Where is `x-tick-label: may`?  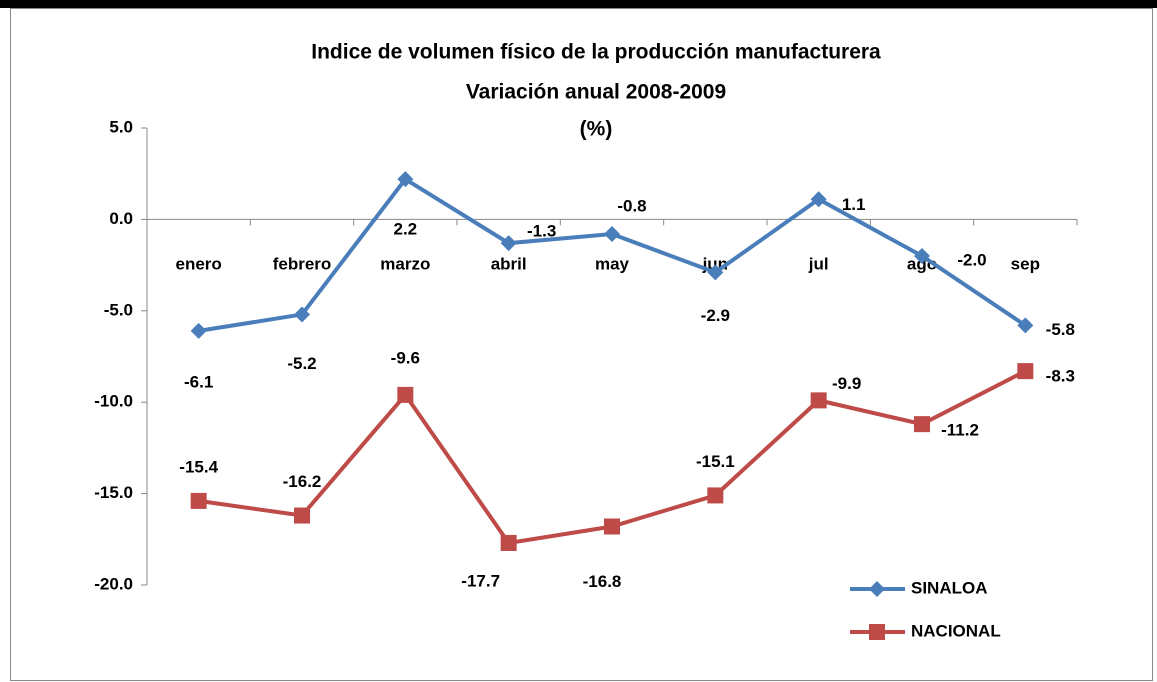 x-tick-label: may is located at coordinates (612, 263).